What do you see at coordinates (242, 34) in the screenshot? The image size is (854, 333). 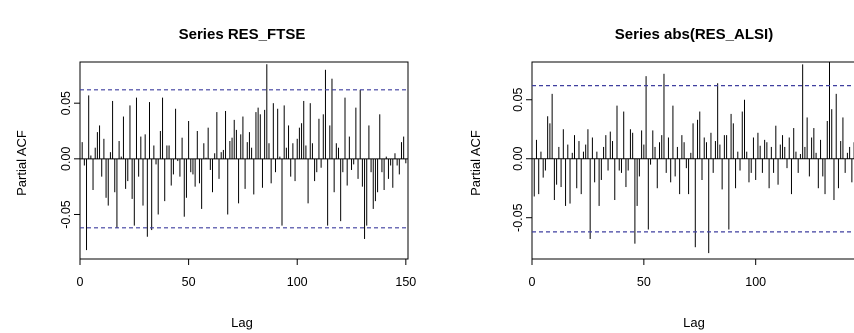 I see `chart-title: Series RES_FTSE` at bounding box center [242, 34].